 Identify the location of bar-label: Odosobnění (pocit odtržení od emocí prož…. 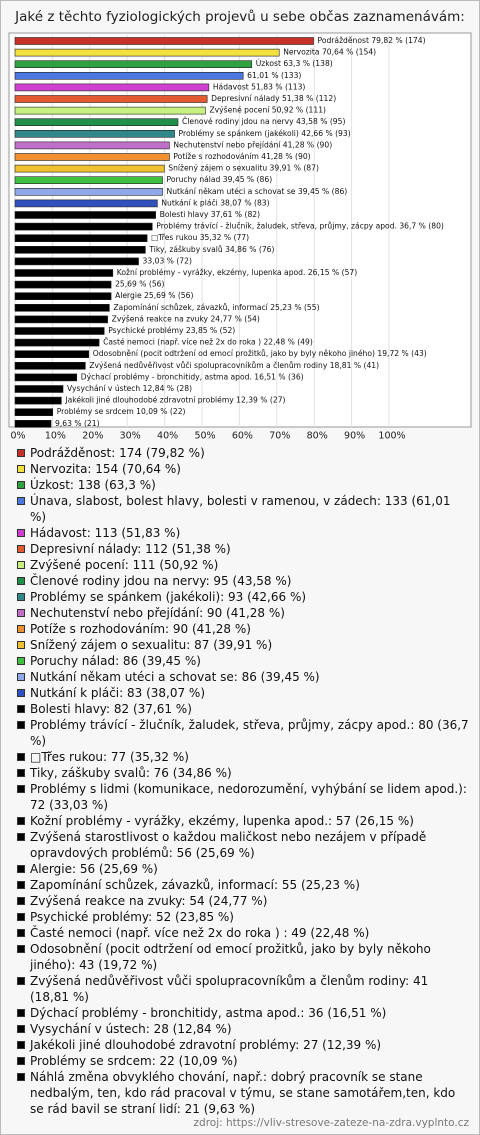
(260, 353).